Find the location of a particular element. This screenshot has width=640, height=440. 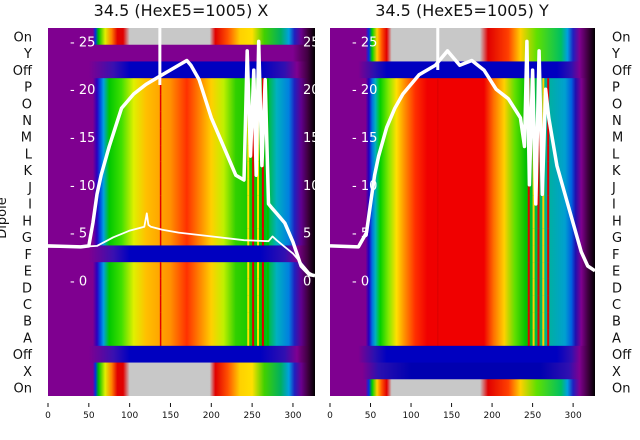

heatmap-row-g is located at coordinates (462, 237).